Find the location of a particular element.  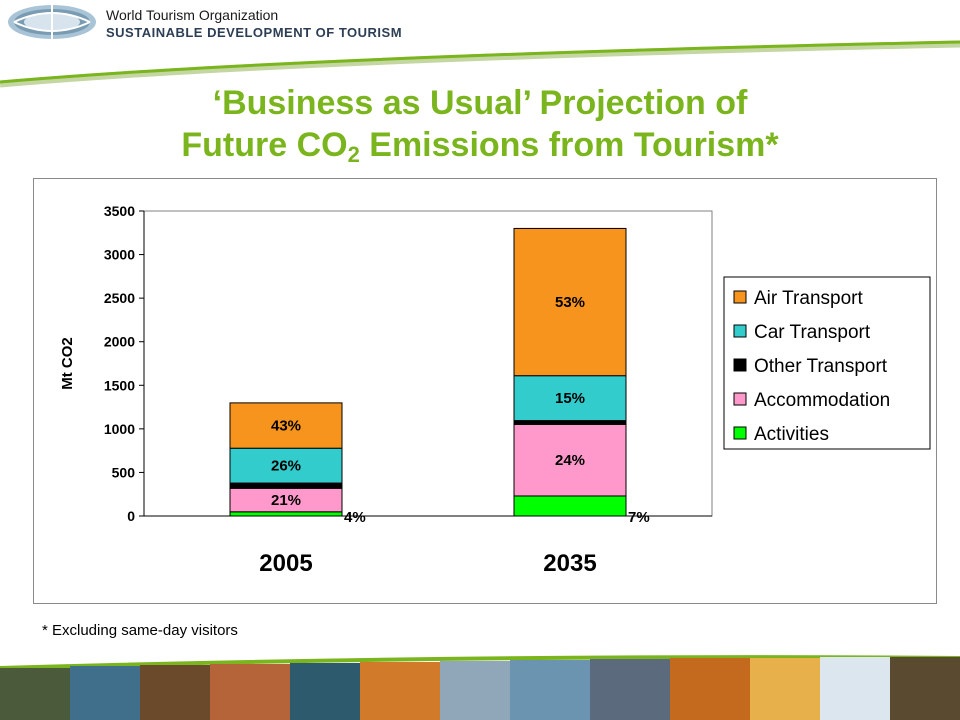

data-label: 53% is located at coordinates (570, 302).